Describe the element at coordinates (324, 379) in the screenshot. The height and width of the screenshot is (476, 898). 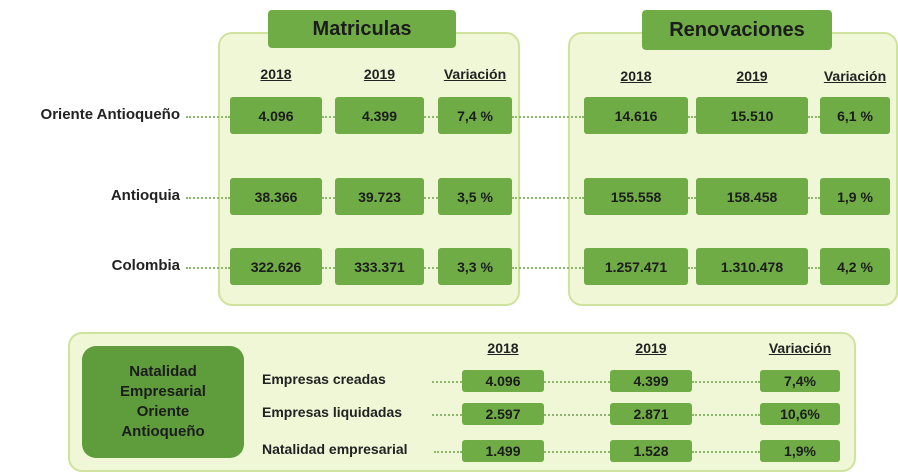
I see `row-label: Empresas creadas` at that location.